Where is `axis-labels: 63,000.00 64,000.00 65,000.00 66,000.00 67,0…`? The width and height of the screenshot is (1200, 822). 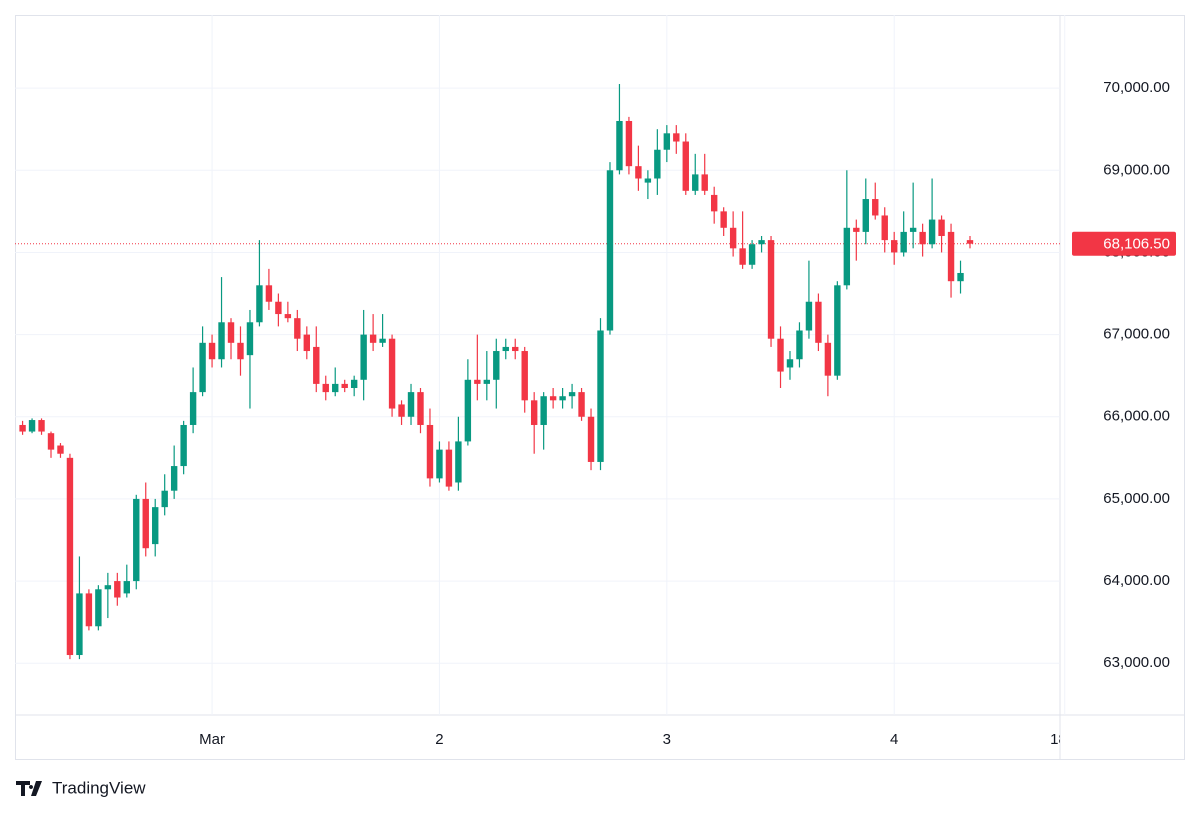 axis-labels: 63,000.00 64,000.00 65,000.00 66,000.00 67,0… is located at coordinates (1124, 375).